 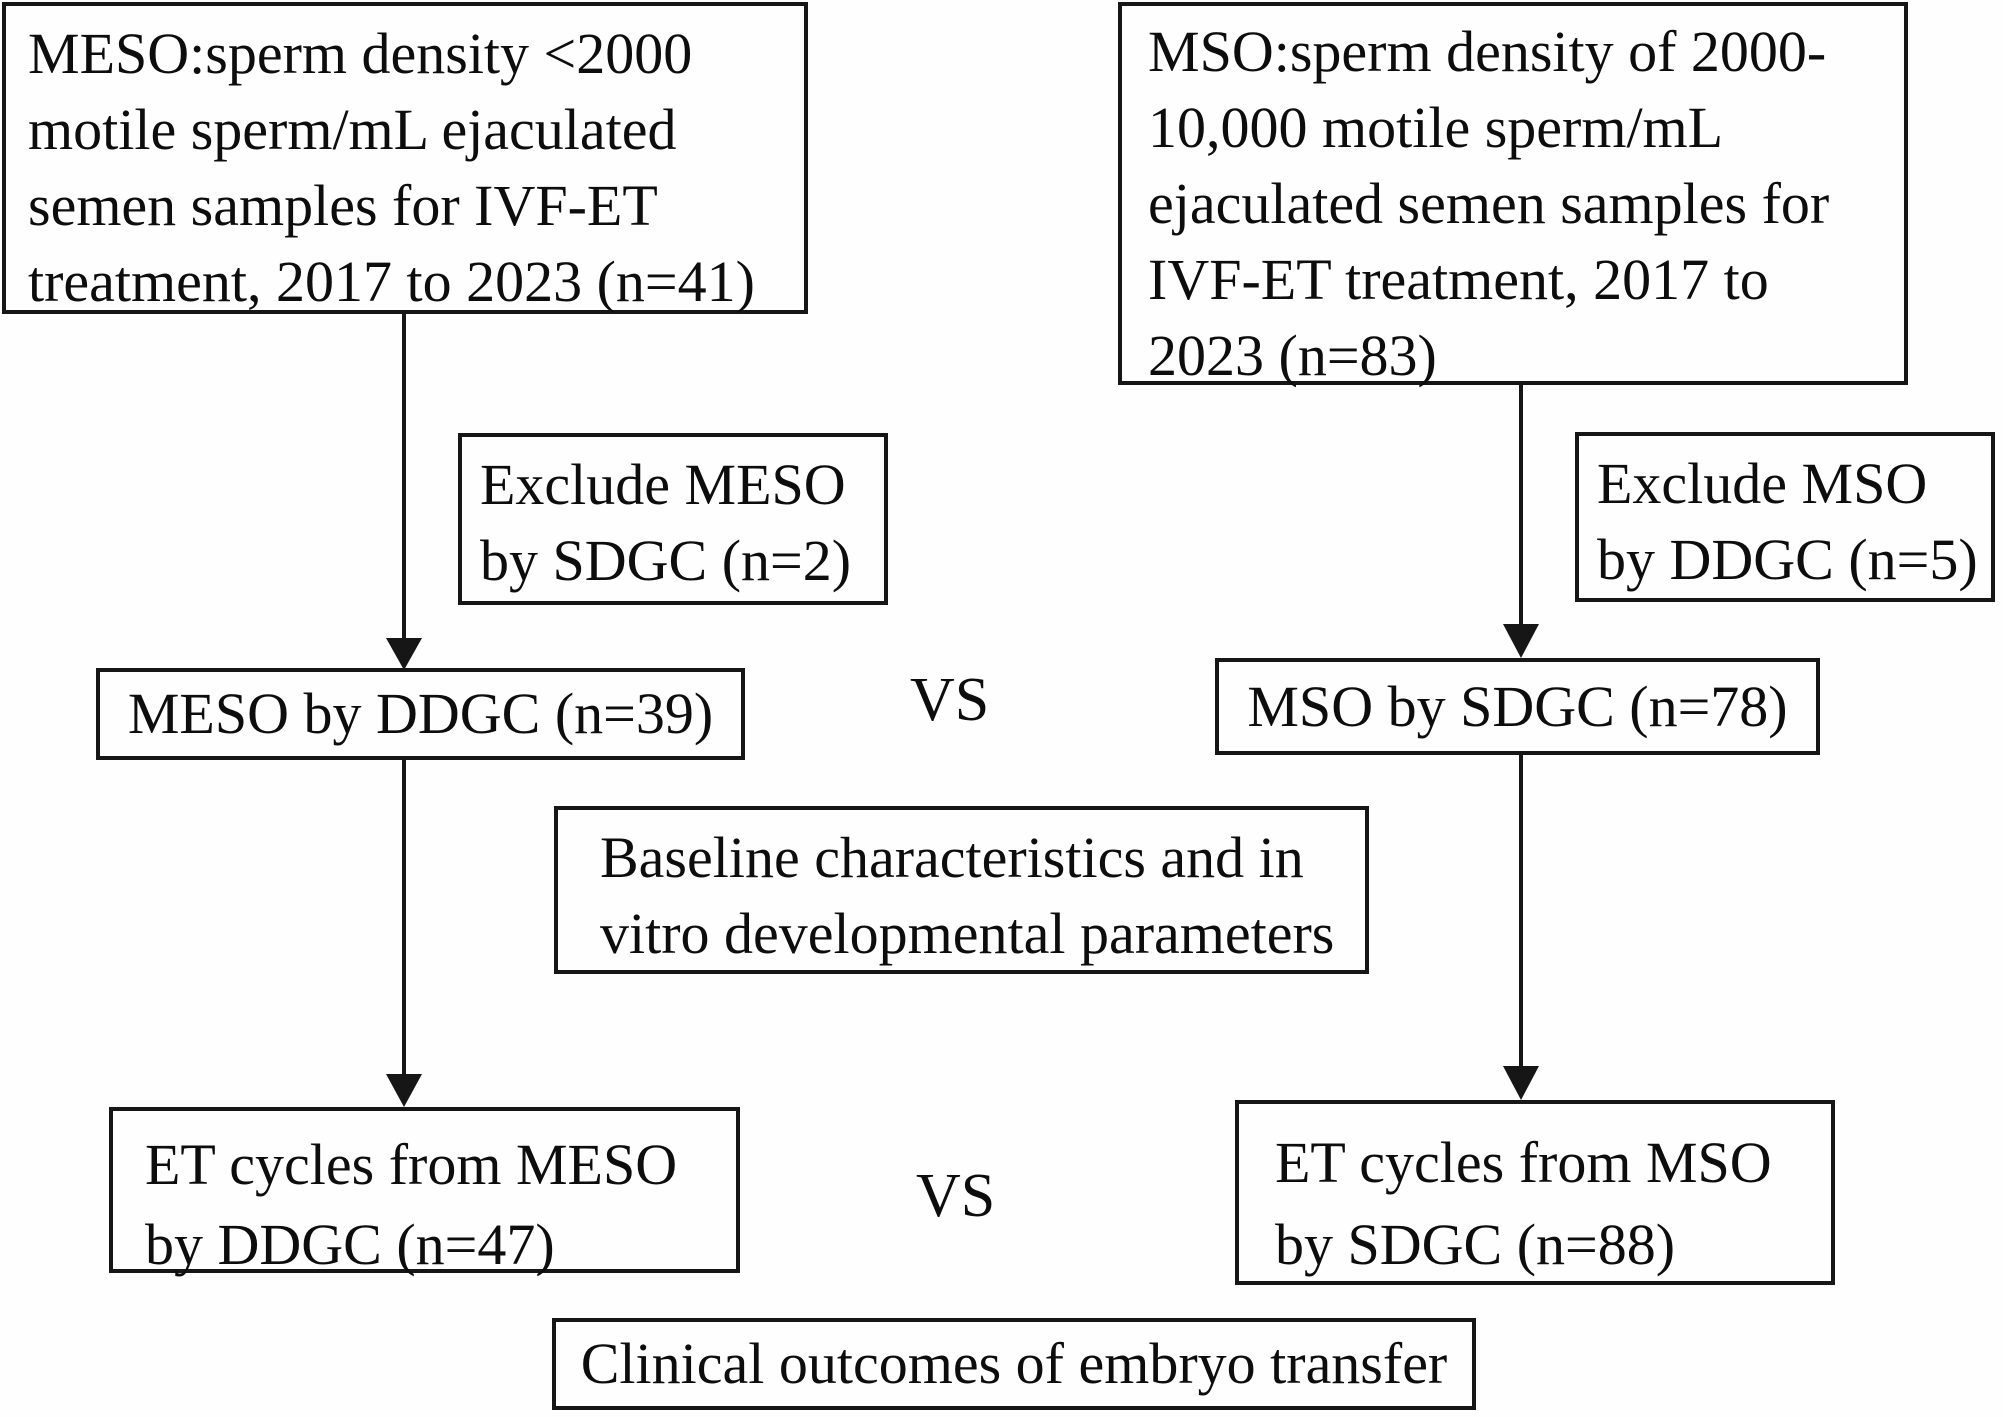 What do you see at coordinates (1762, 483) in the screenshot?
I see `text-line: Exclude MSO` at bounding box center [1762, 483].